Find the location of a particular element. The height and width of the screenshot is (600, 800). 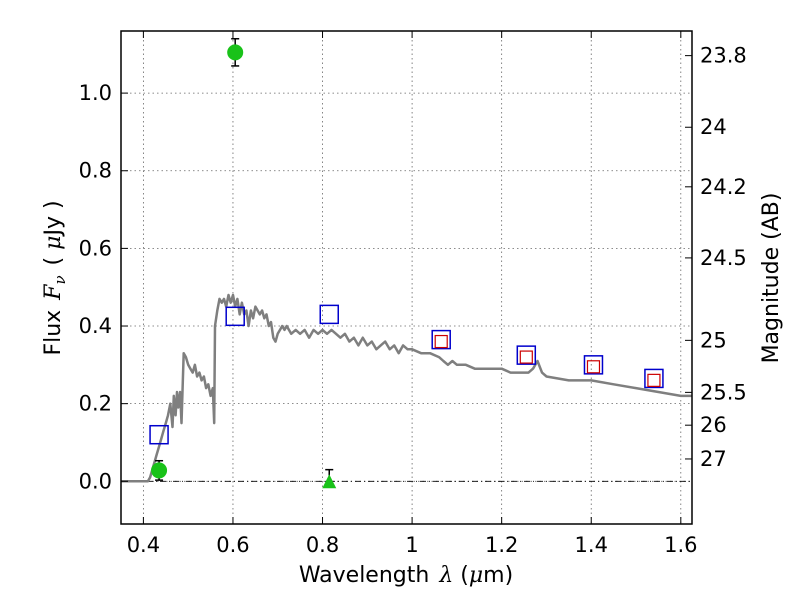

x-tick-label: 1.6 is located at coordinates (680, 545).